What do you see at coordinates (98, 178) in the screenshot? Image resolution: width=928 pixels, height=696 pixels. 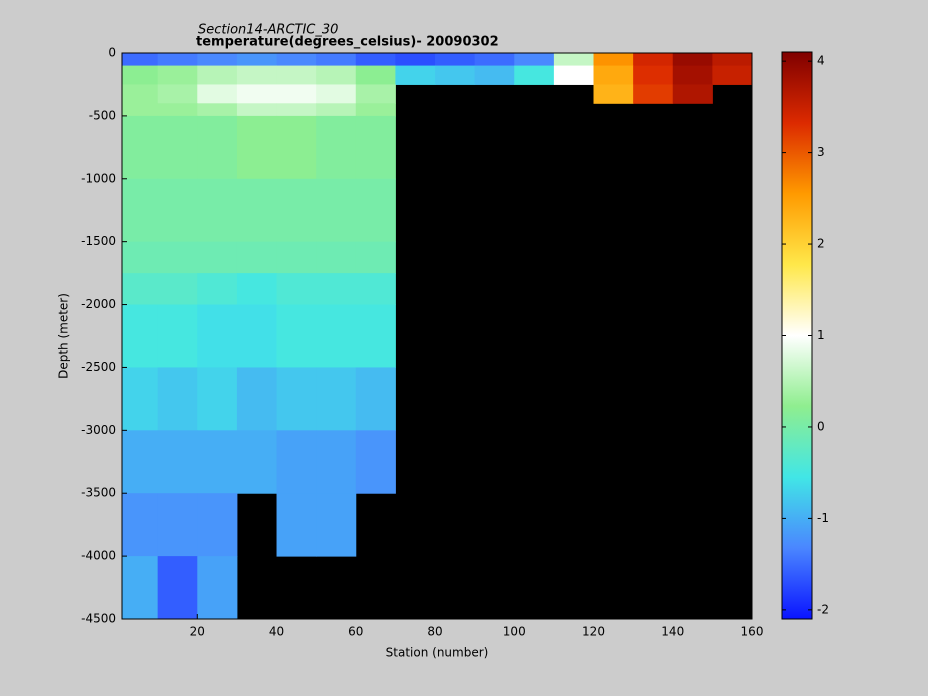 I see `y-tick-label: -1000` at bounding box center [98, 178].